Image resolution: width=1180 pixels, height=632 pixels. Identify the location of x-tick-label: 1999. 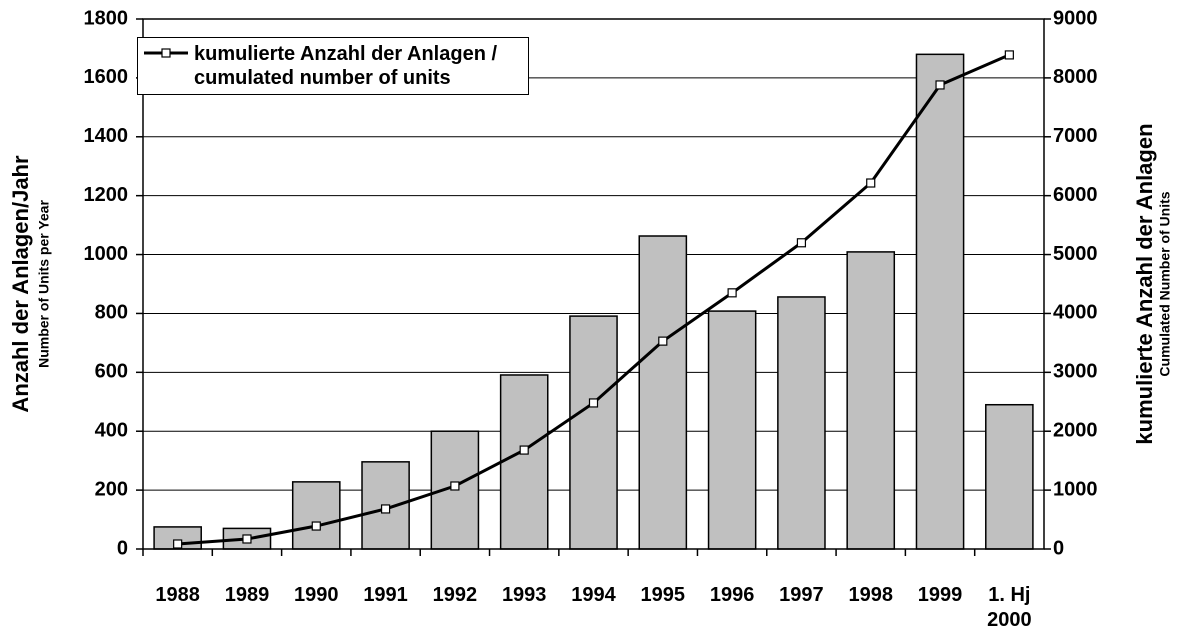
(940, 595).